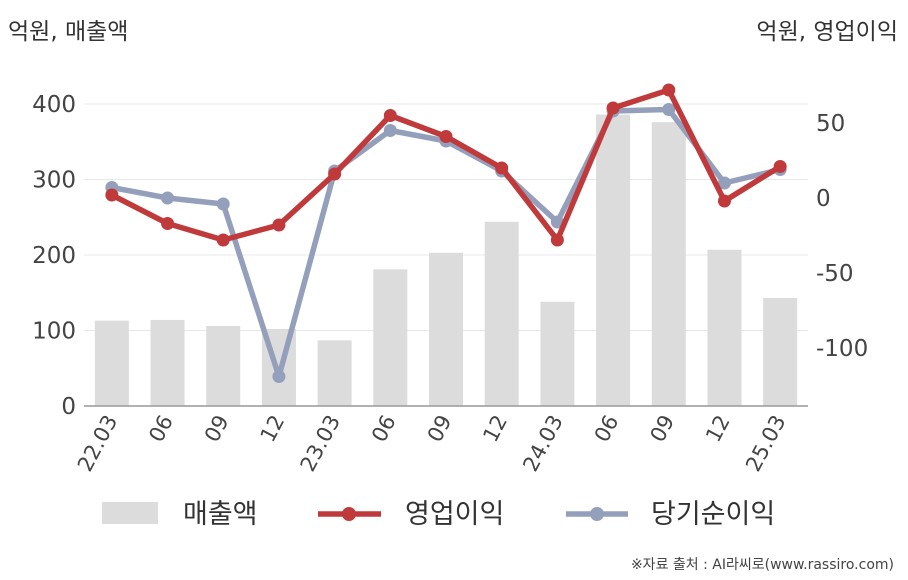 The image size is (908, 580). I want to click on legend-operating-income-marker, so click(349, 514).